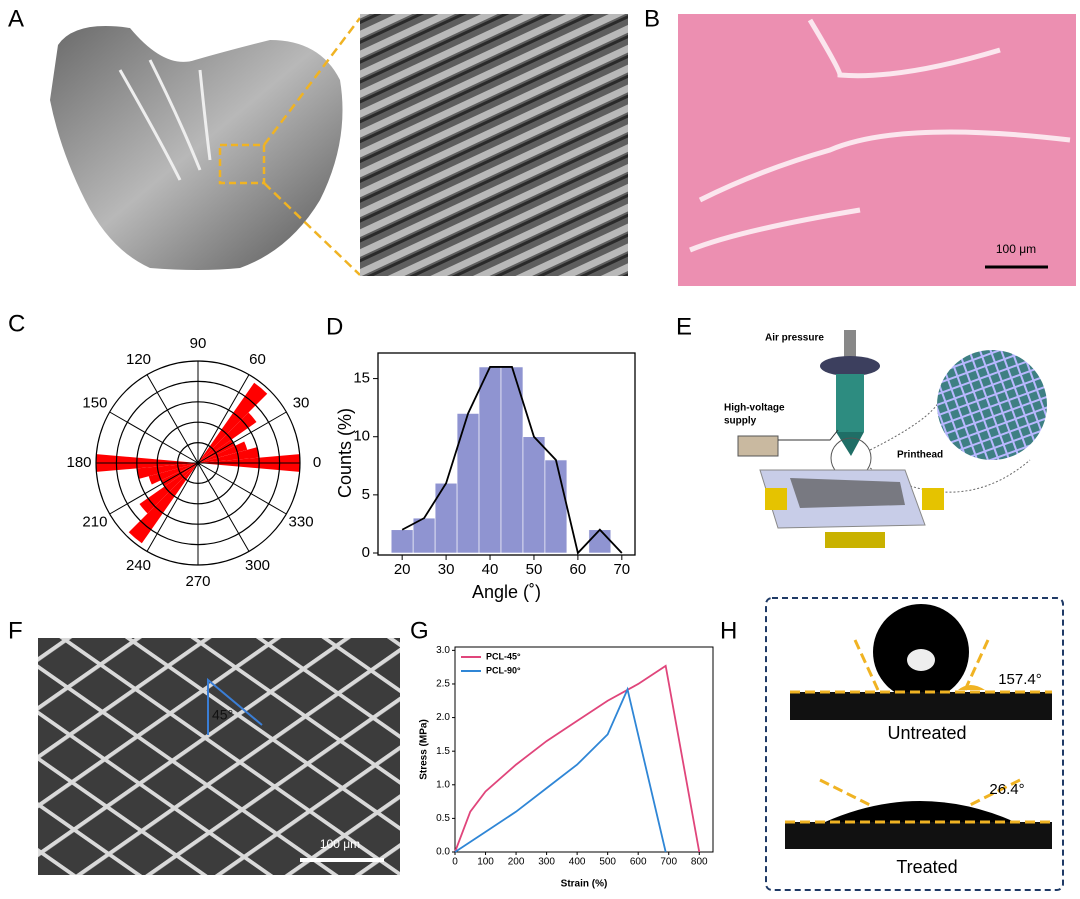 The height and width of the screenshot is (899, 1080). What do you see at coordinates (560, 769) in the screenshot?
I see `series-line` at bounding box center [560, 769].